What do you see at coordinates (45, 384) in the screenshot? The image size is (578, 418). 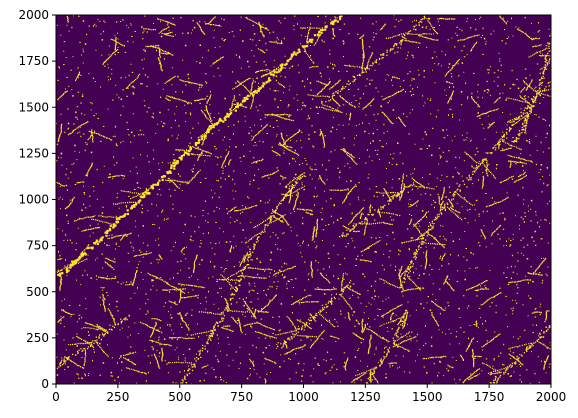 I see `y-tick-label: 0` at bounding box center [45, 384].